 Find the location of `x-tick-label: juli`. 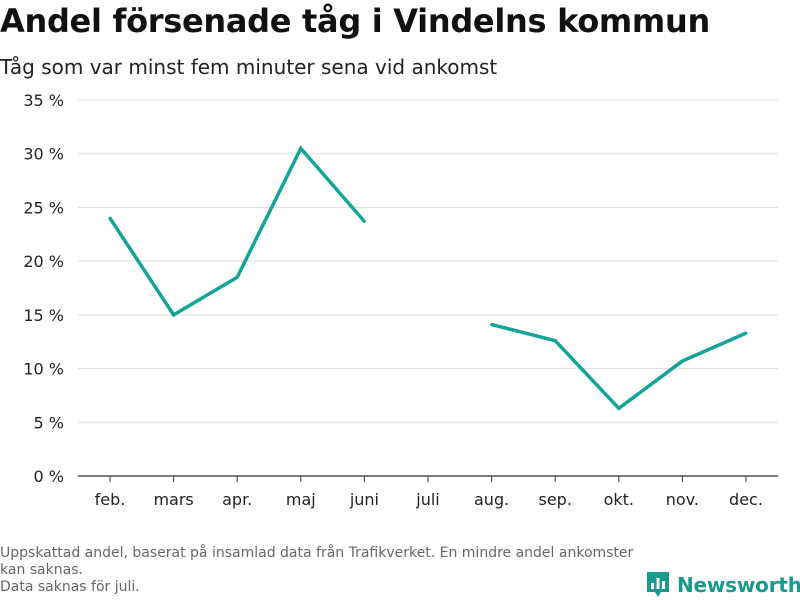

x-tick-label: juli is located at coordinates (427, 499).